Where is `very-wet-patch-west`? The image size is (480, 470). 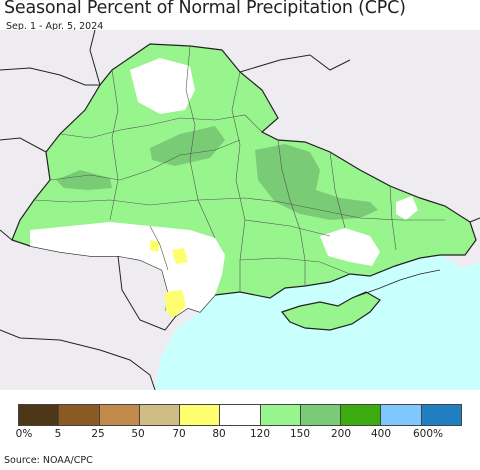
very-wet-patch-west is located at coordinates (84, 180).